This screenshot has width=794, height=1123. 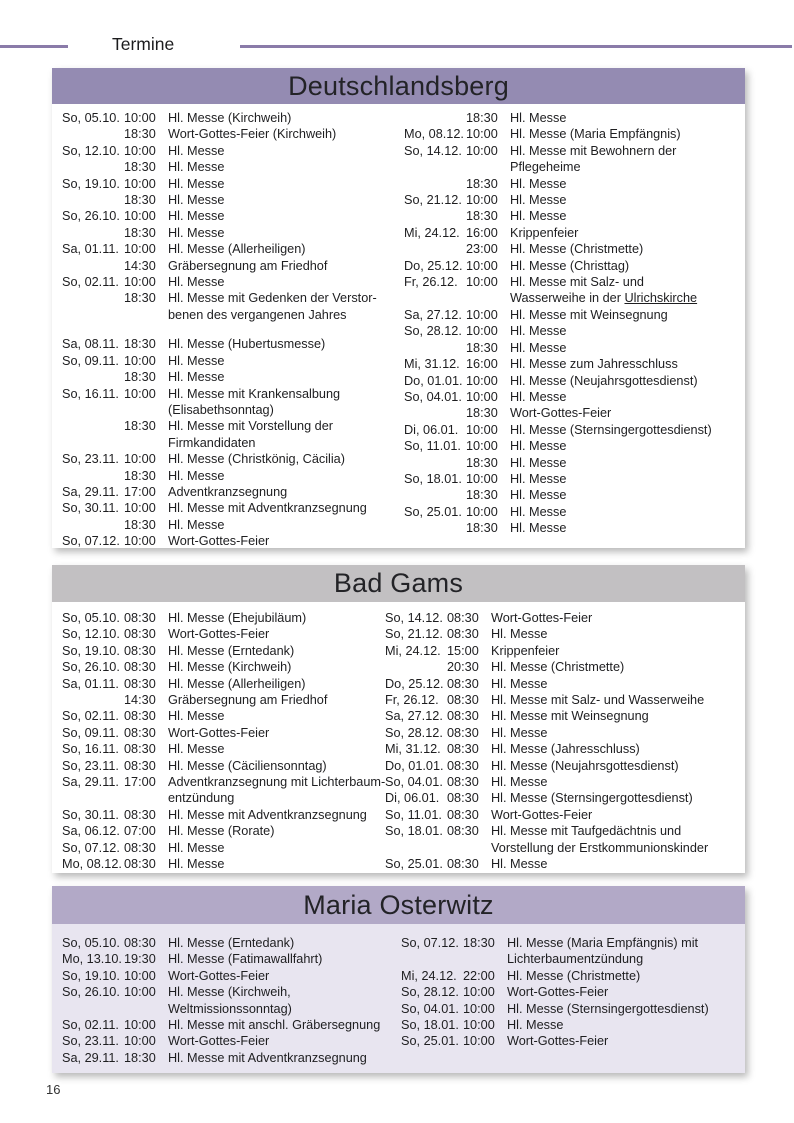 I want to click on event-date: So, 19.10., so click(x=91, y=183).